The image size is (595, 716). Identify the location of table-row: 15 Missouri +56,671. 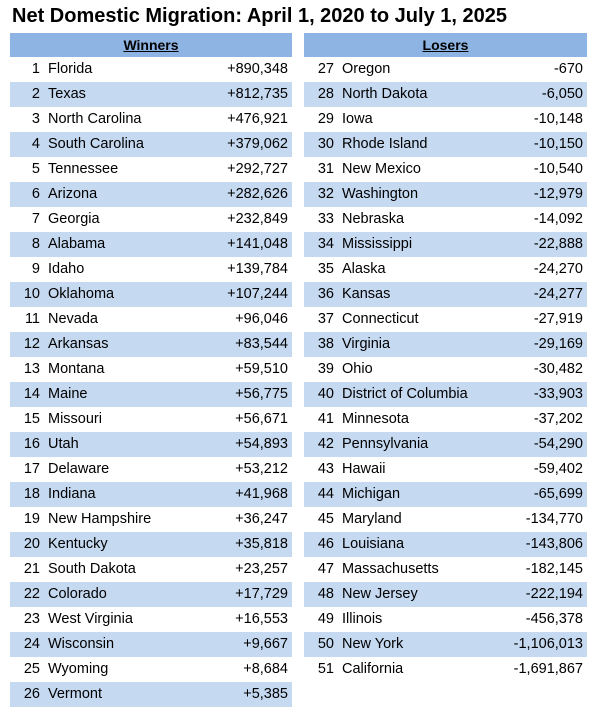
(151, 419).